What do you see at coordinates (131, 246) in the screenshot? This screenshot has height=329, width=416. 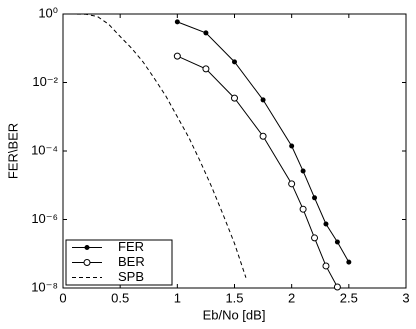 I see `legend-label: FER` at bounding box center [131, 246].